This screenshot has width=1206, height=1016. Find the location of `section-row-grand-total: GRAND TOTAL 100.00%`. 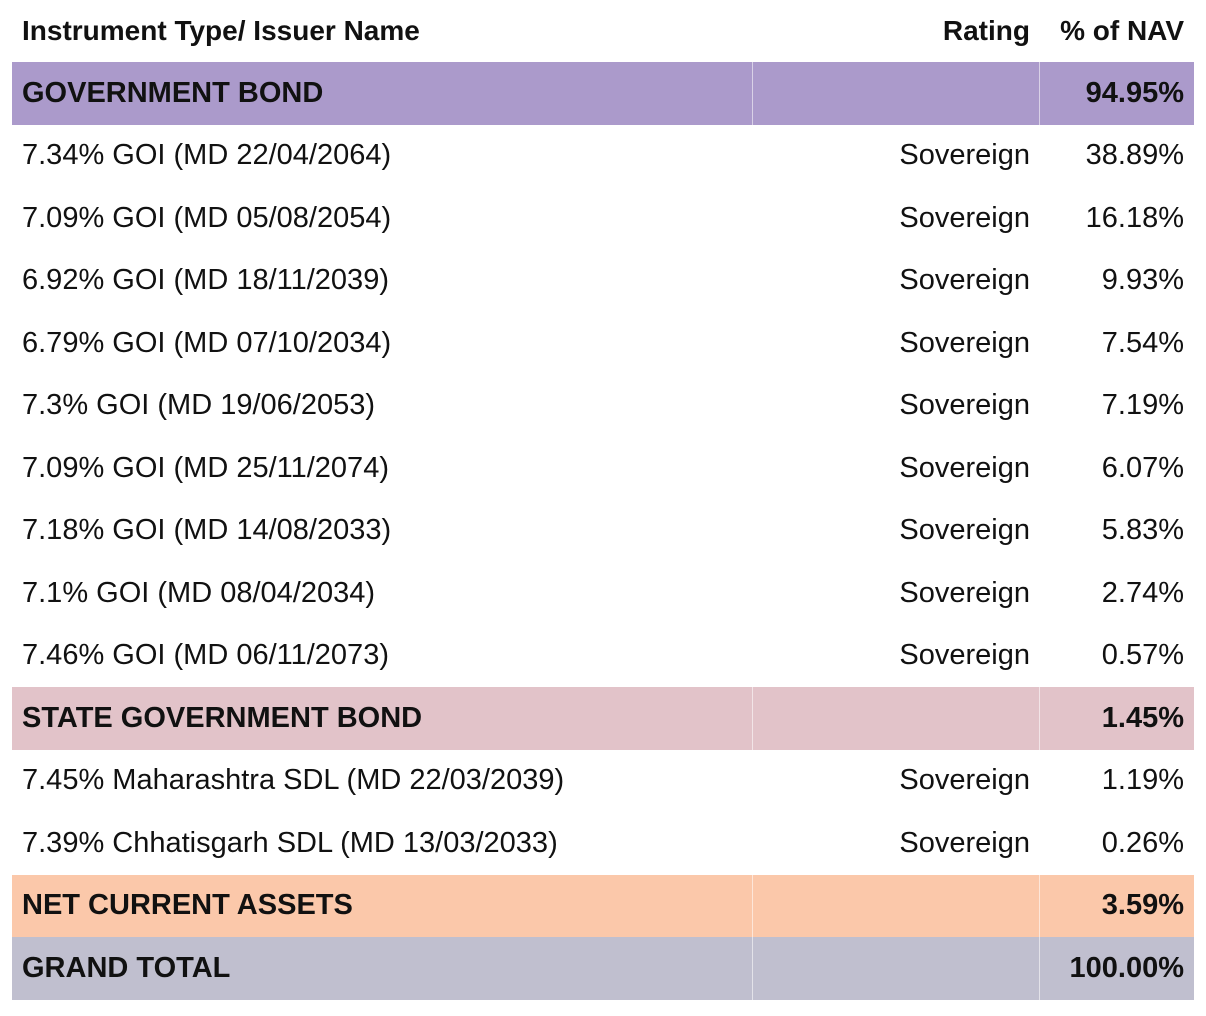

section-row-grand-total: GRAND TOTAL 100.00% is located at coordinates (603, 968).